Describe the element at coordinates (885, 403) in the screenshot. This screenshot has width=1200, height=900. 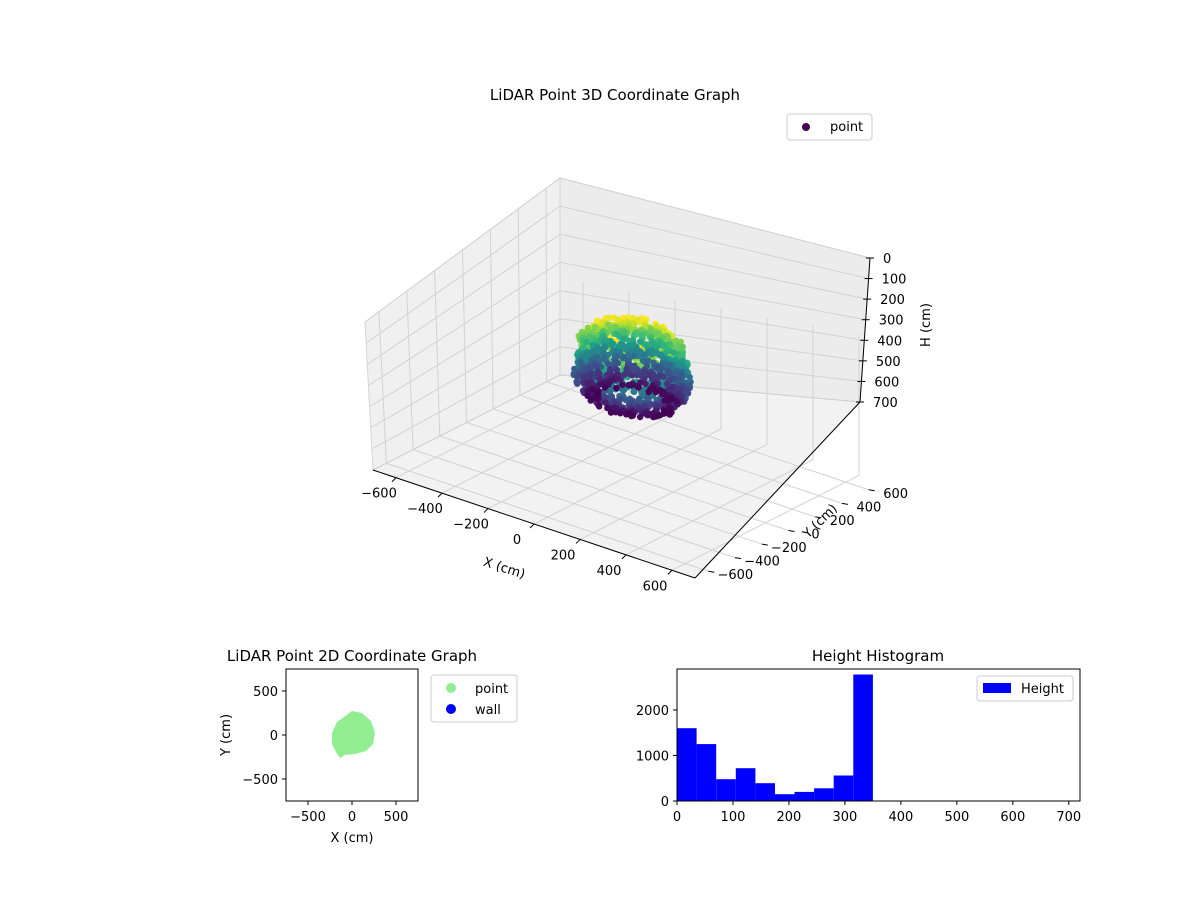
I see `z-tick-label-3d: 700` at that location.